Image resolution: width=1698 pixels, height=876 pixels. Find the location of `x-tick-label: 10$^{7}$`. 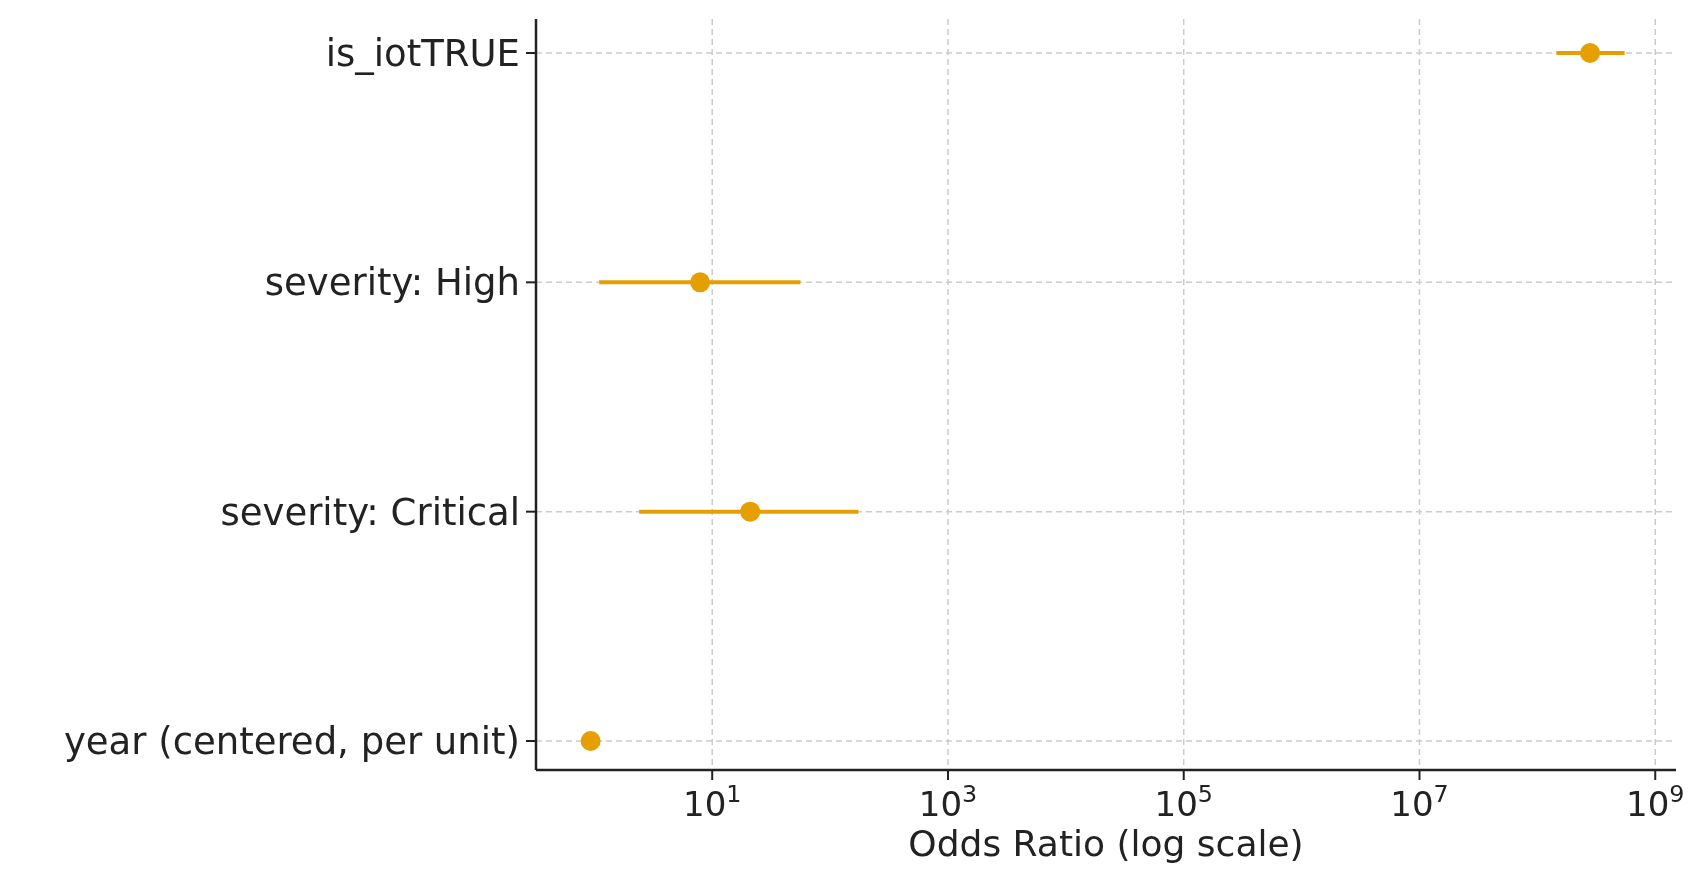

x-tick-label: 10$^{7}$ is located at coordinates (1419, 802).